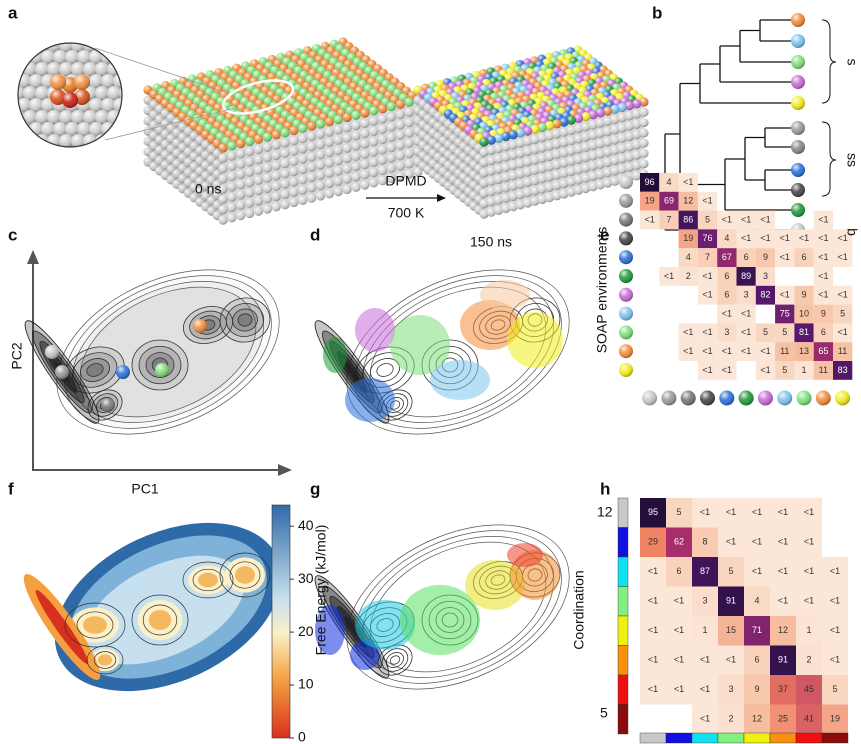  I want to click on fe-region, so click(245, 575).